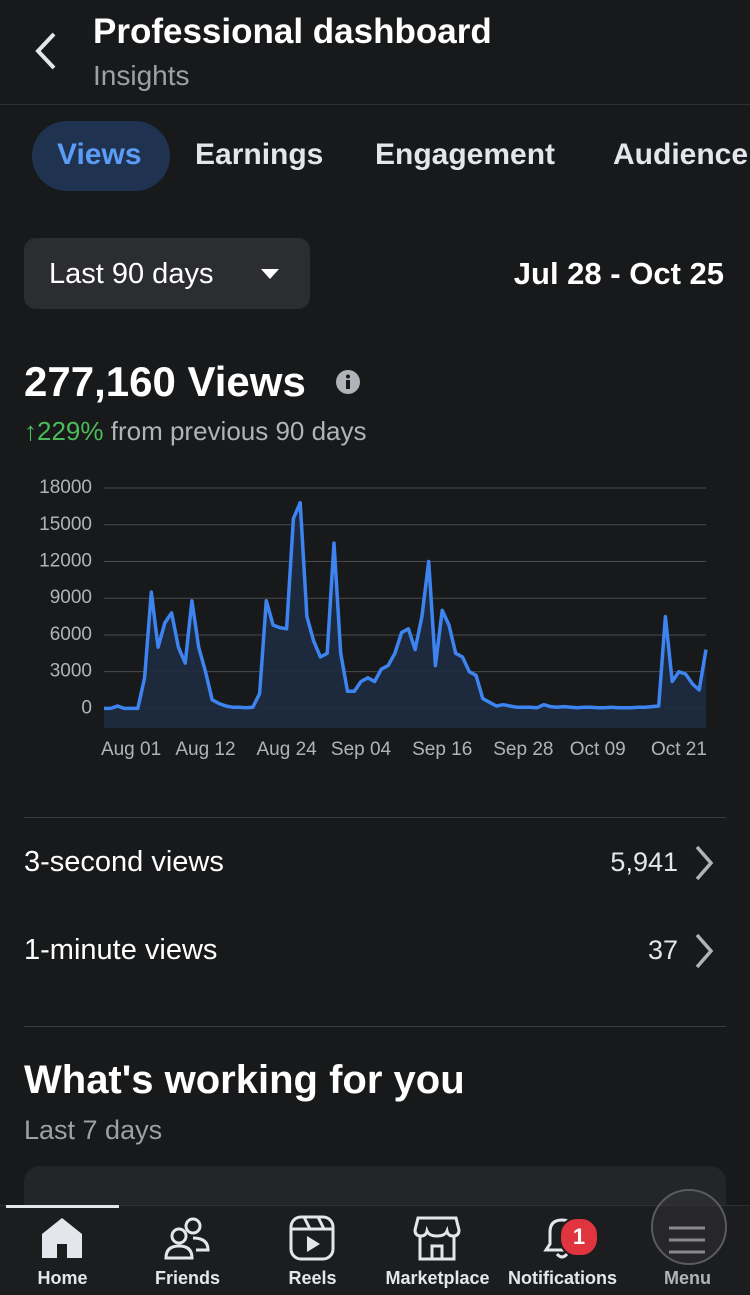  What do you see at coordinates (205, 749) in the screenshot?
I see `x-tick-label: Aug 12` at bounding box center [205, 749].